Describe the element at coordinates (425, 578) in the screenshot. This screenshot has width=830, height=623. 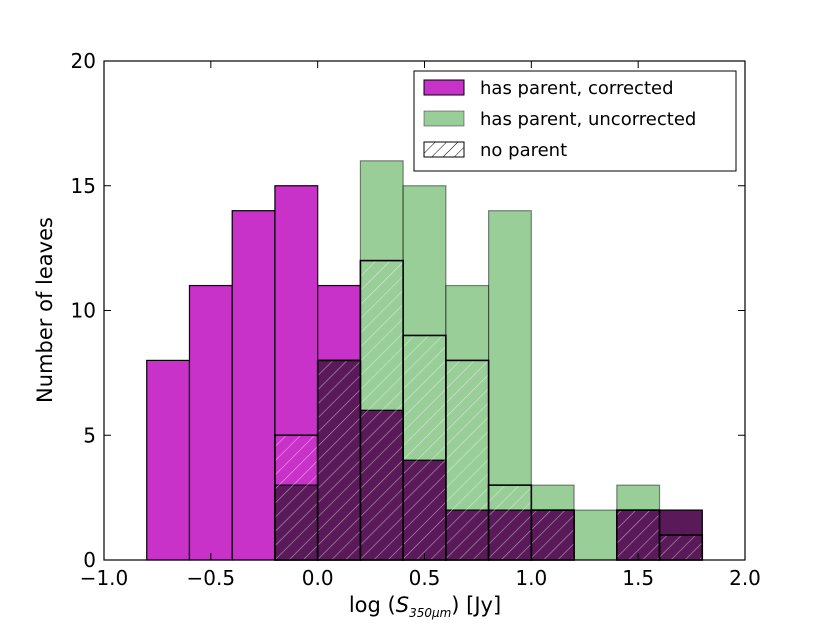
I see `x-tick-label-3: 0.5` at that location.